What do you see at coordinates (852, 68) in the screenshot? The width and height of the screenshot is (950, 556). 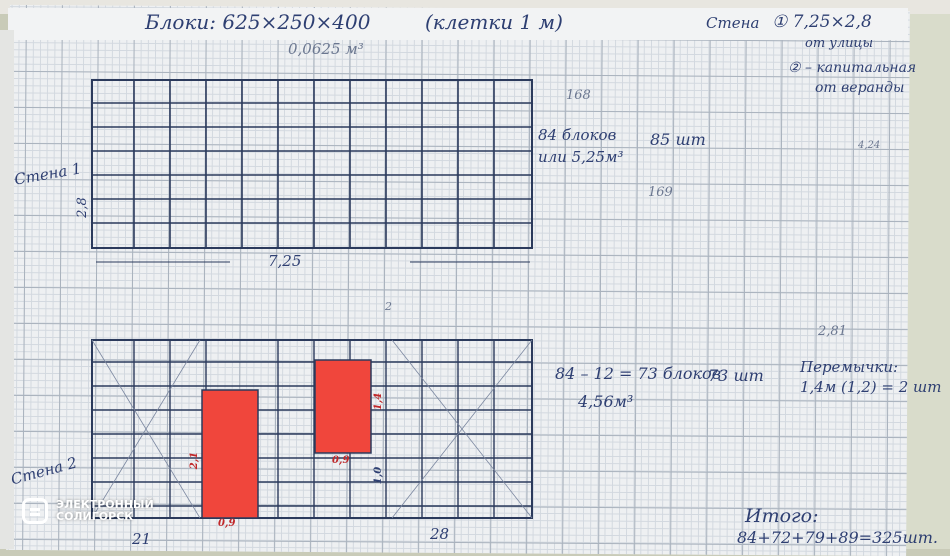 I see `wall2-desc: ② – капитальная` at bounding box center [852, 68].